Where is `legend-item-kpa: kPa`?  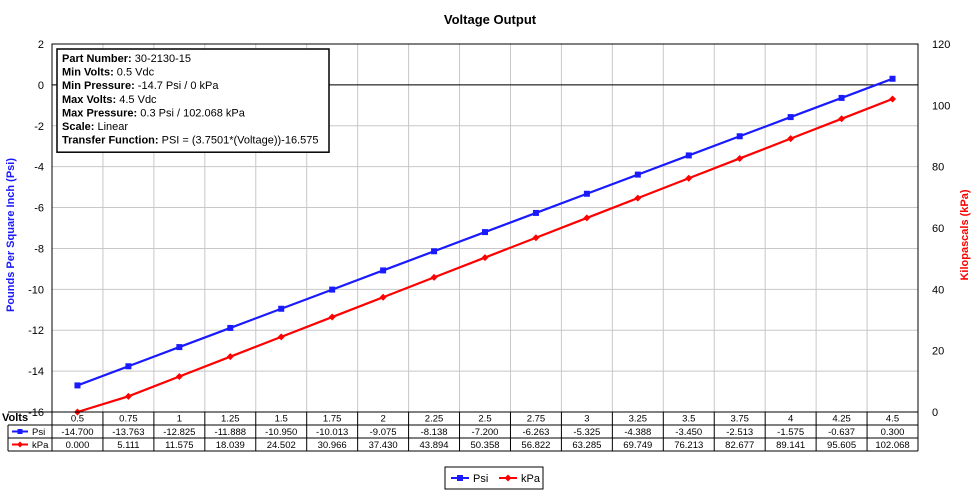 legend-item-kpa: kPa is located at coordinates (520, 479).